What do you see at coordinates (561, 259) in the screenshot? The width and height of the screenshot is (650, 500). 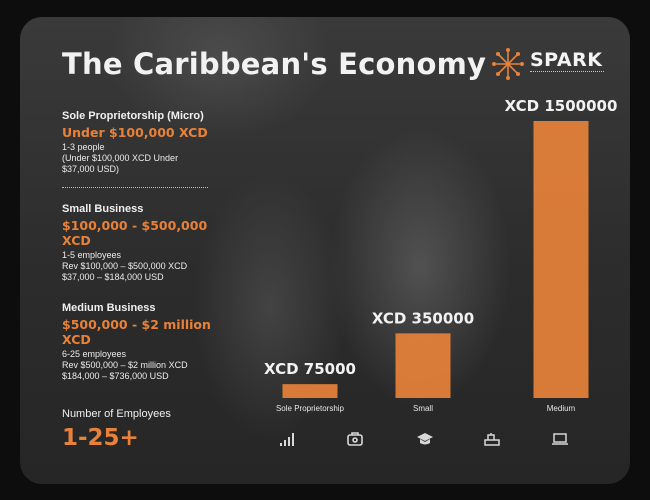 I see `bar-medium` at bounding box center [561, 259].